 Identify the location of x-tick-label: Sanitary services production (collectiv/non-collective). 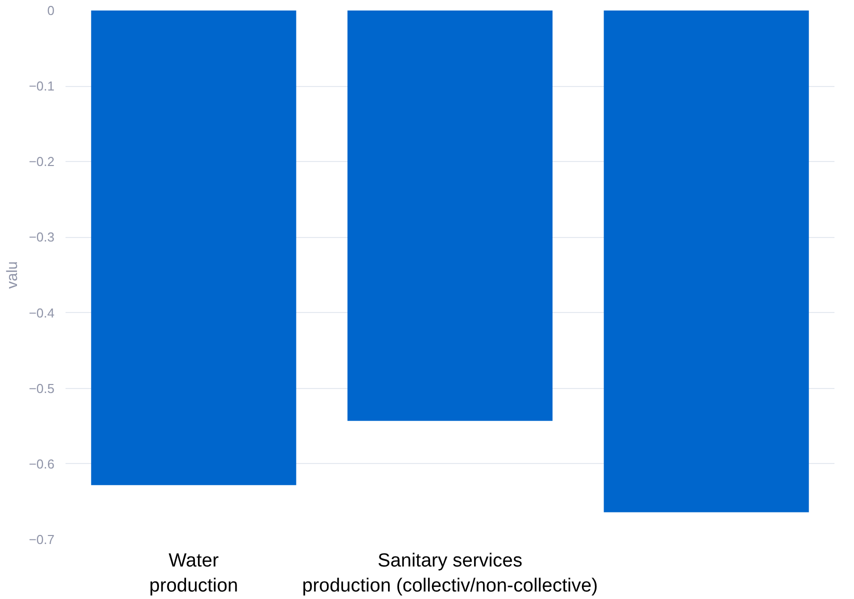
(450, 573).